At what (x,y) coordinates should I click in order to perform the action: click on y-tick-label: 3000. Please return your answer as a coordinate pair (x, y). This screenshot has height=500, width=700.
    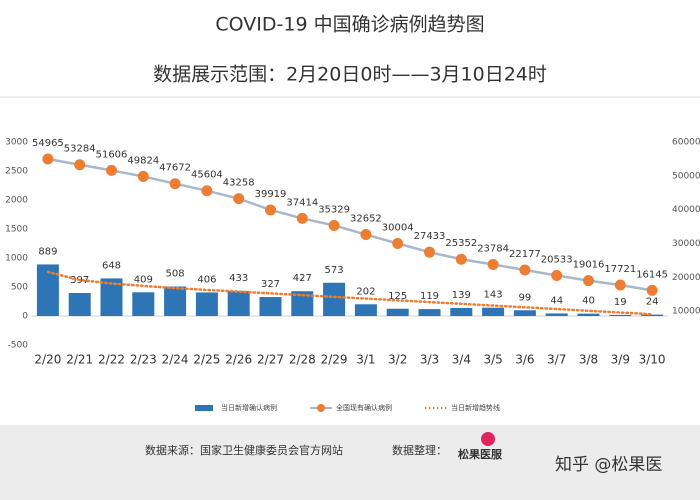
    Looking at the image, I should click on (16, 143).